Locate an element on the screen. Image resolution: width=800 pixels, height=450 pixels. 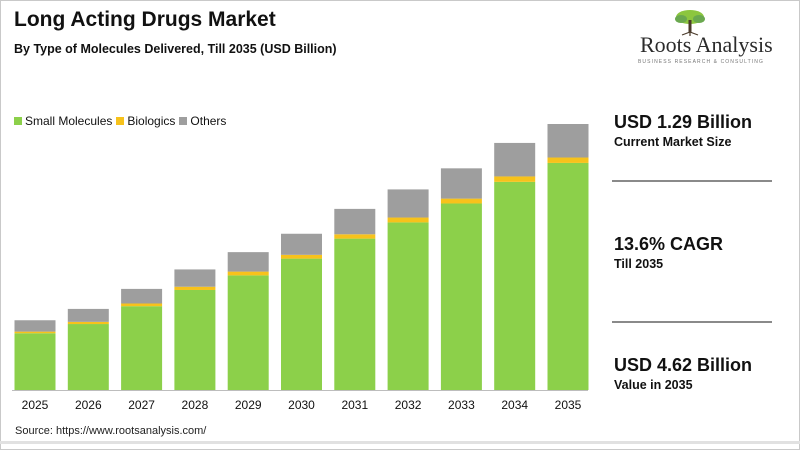
x-tick-label: 2029 is located at coordinates (248, 405).